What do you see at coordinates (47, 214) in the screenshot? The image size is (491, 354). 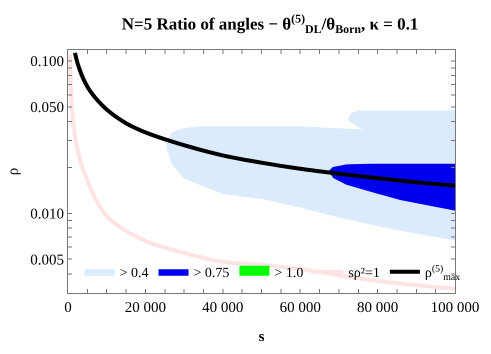 I see `y-tick-label: 0.010` at bounding box center [47, 214].